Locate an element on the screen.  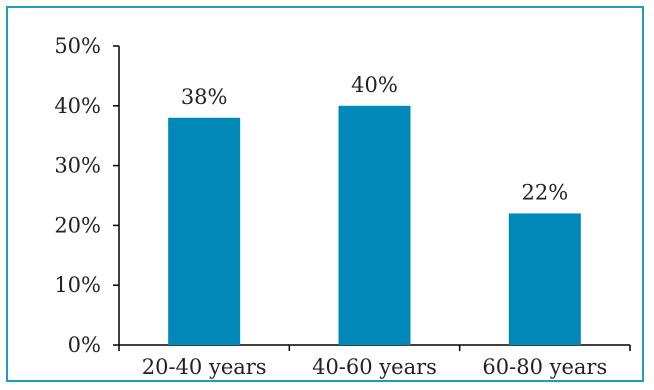
bar-60-80-years is located at coordinates (544, 279).